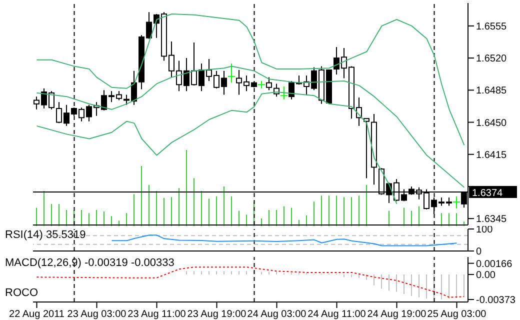 This screenshot has width=520, height=320. What do you see at coordinates (97, 314) in the screenshot?
I see `x-tick-label: 23 Aug 03:00` at bounding box center [97, 314].